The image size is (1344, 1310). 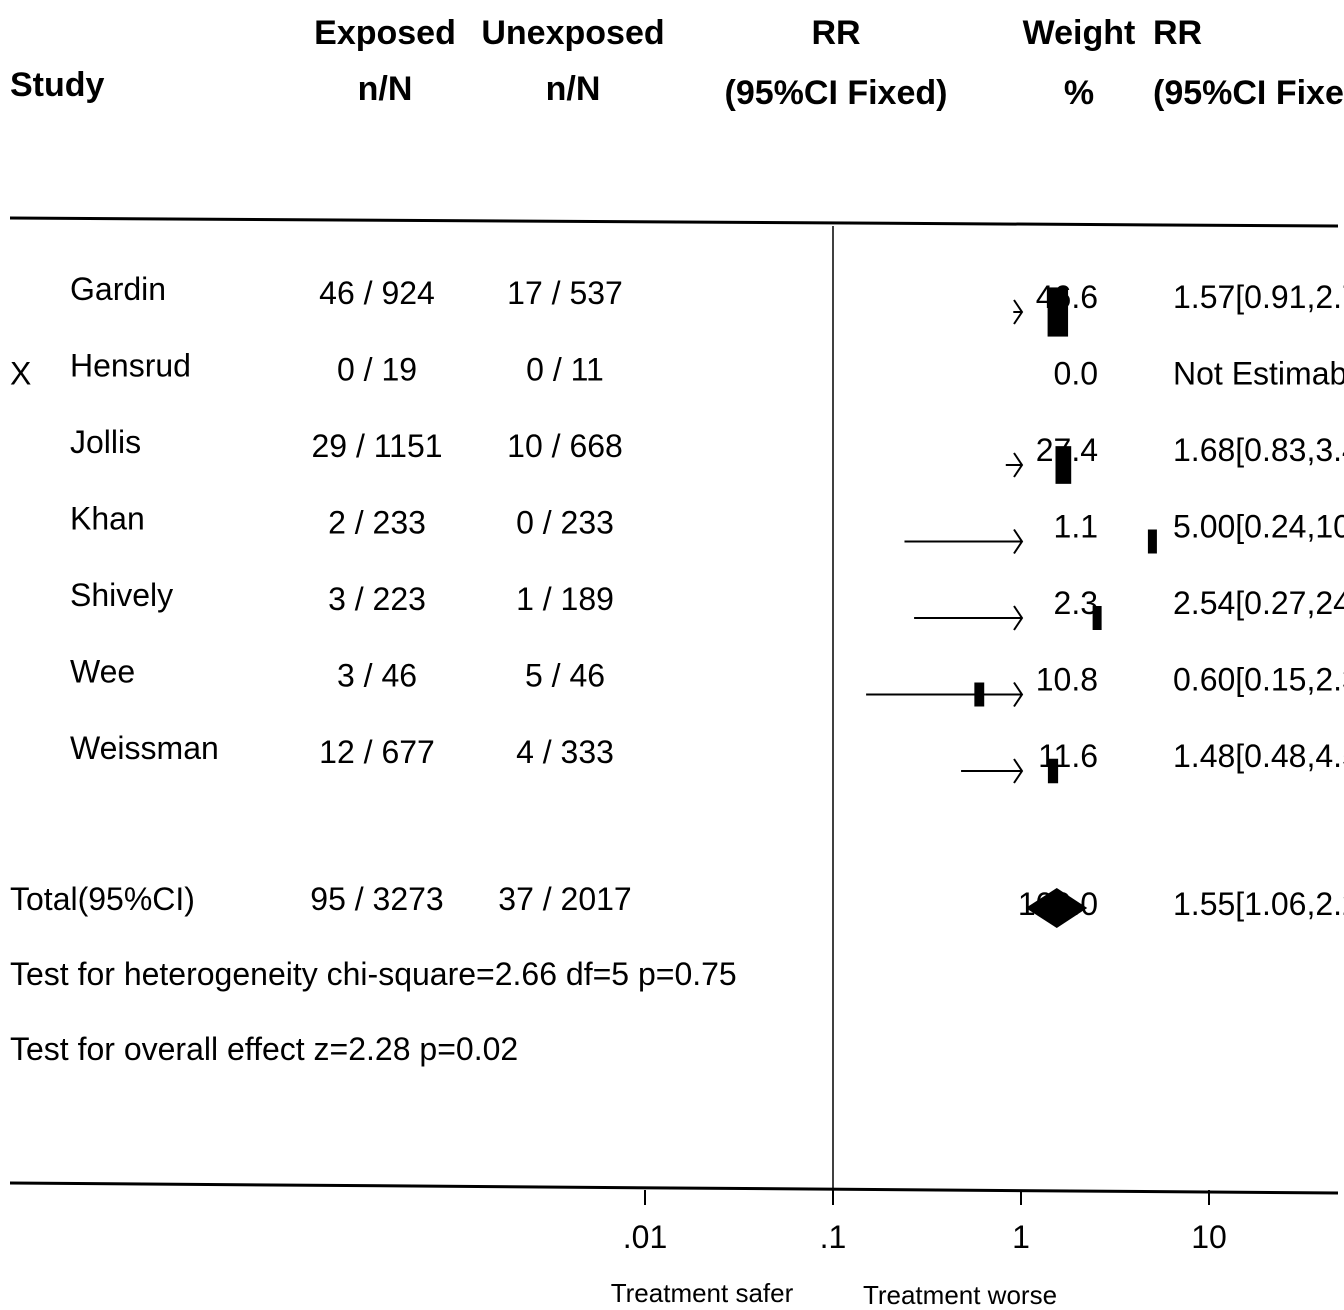 What do you see at coordinates (385, 89) in the screenshot?
I see `header-exposed-2: n/N` at bounding box center [385, 89].